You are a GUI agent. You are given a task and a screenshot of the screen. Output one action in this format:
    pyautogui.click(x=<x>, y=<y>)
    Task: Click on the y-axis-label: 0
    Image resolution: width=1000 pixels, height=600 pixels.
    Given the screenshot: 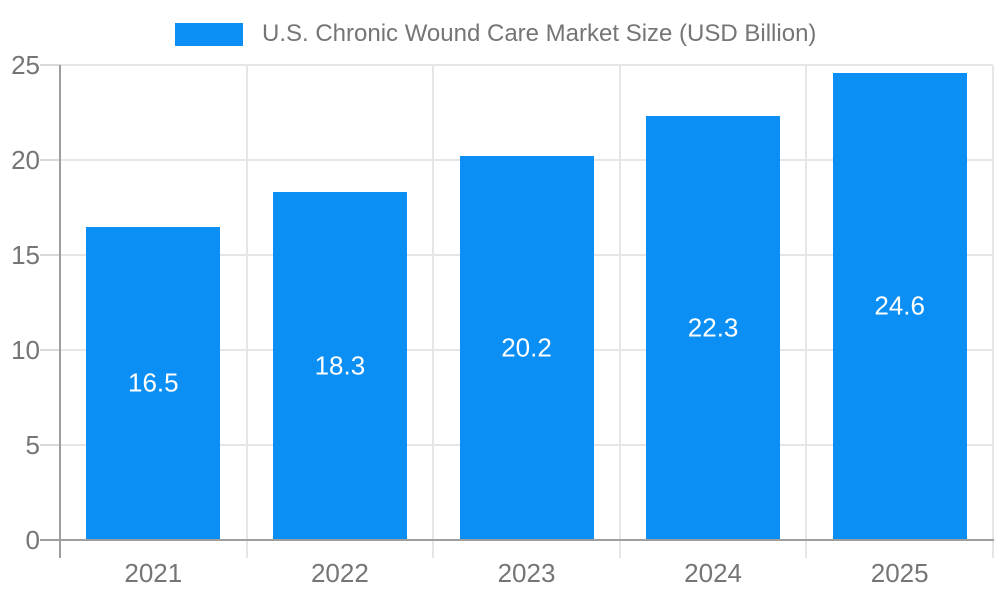 What is the action you would take?
    pyautogui.click(x=32, y=540)
    